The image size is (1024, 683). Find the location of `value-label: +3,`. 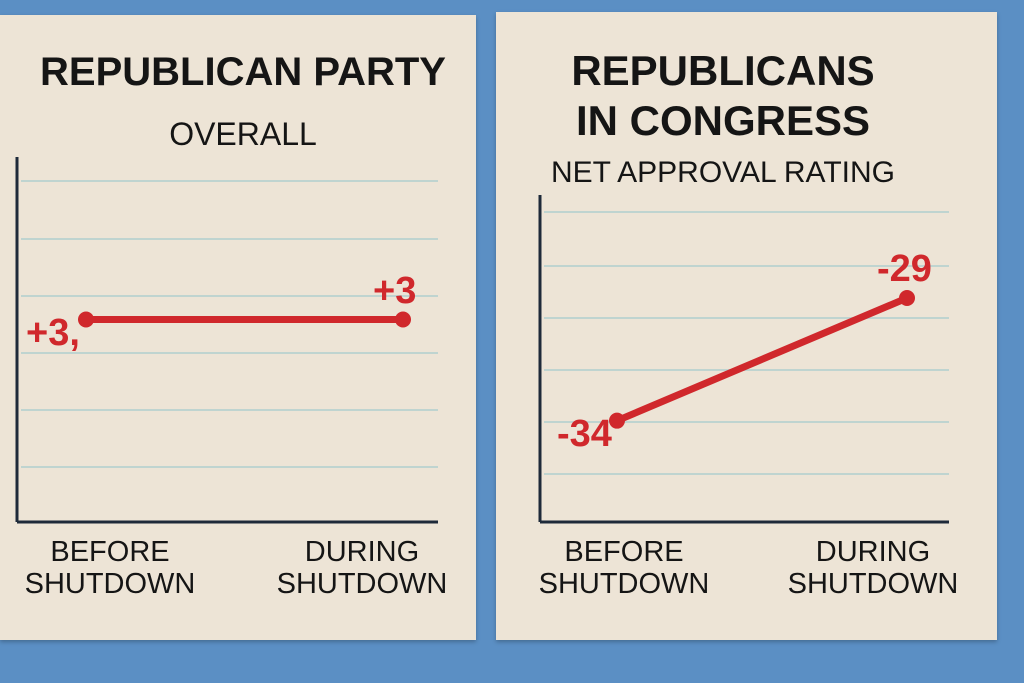

value-label: +3, is located at coordinates (53, 332).